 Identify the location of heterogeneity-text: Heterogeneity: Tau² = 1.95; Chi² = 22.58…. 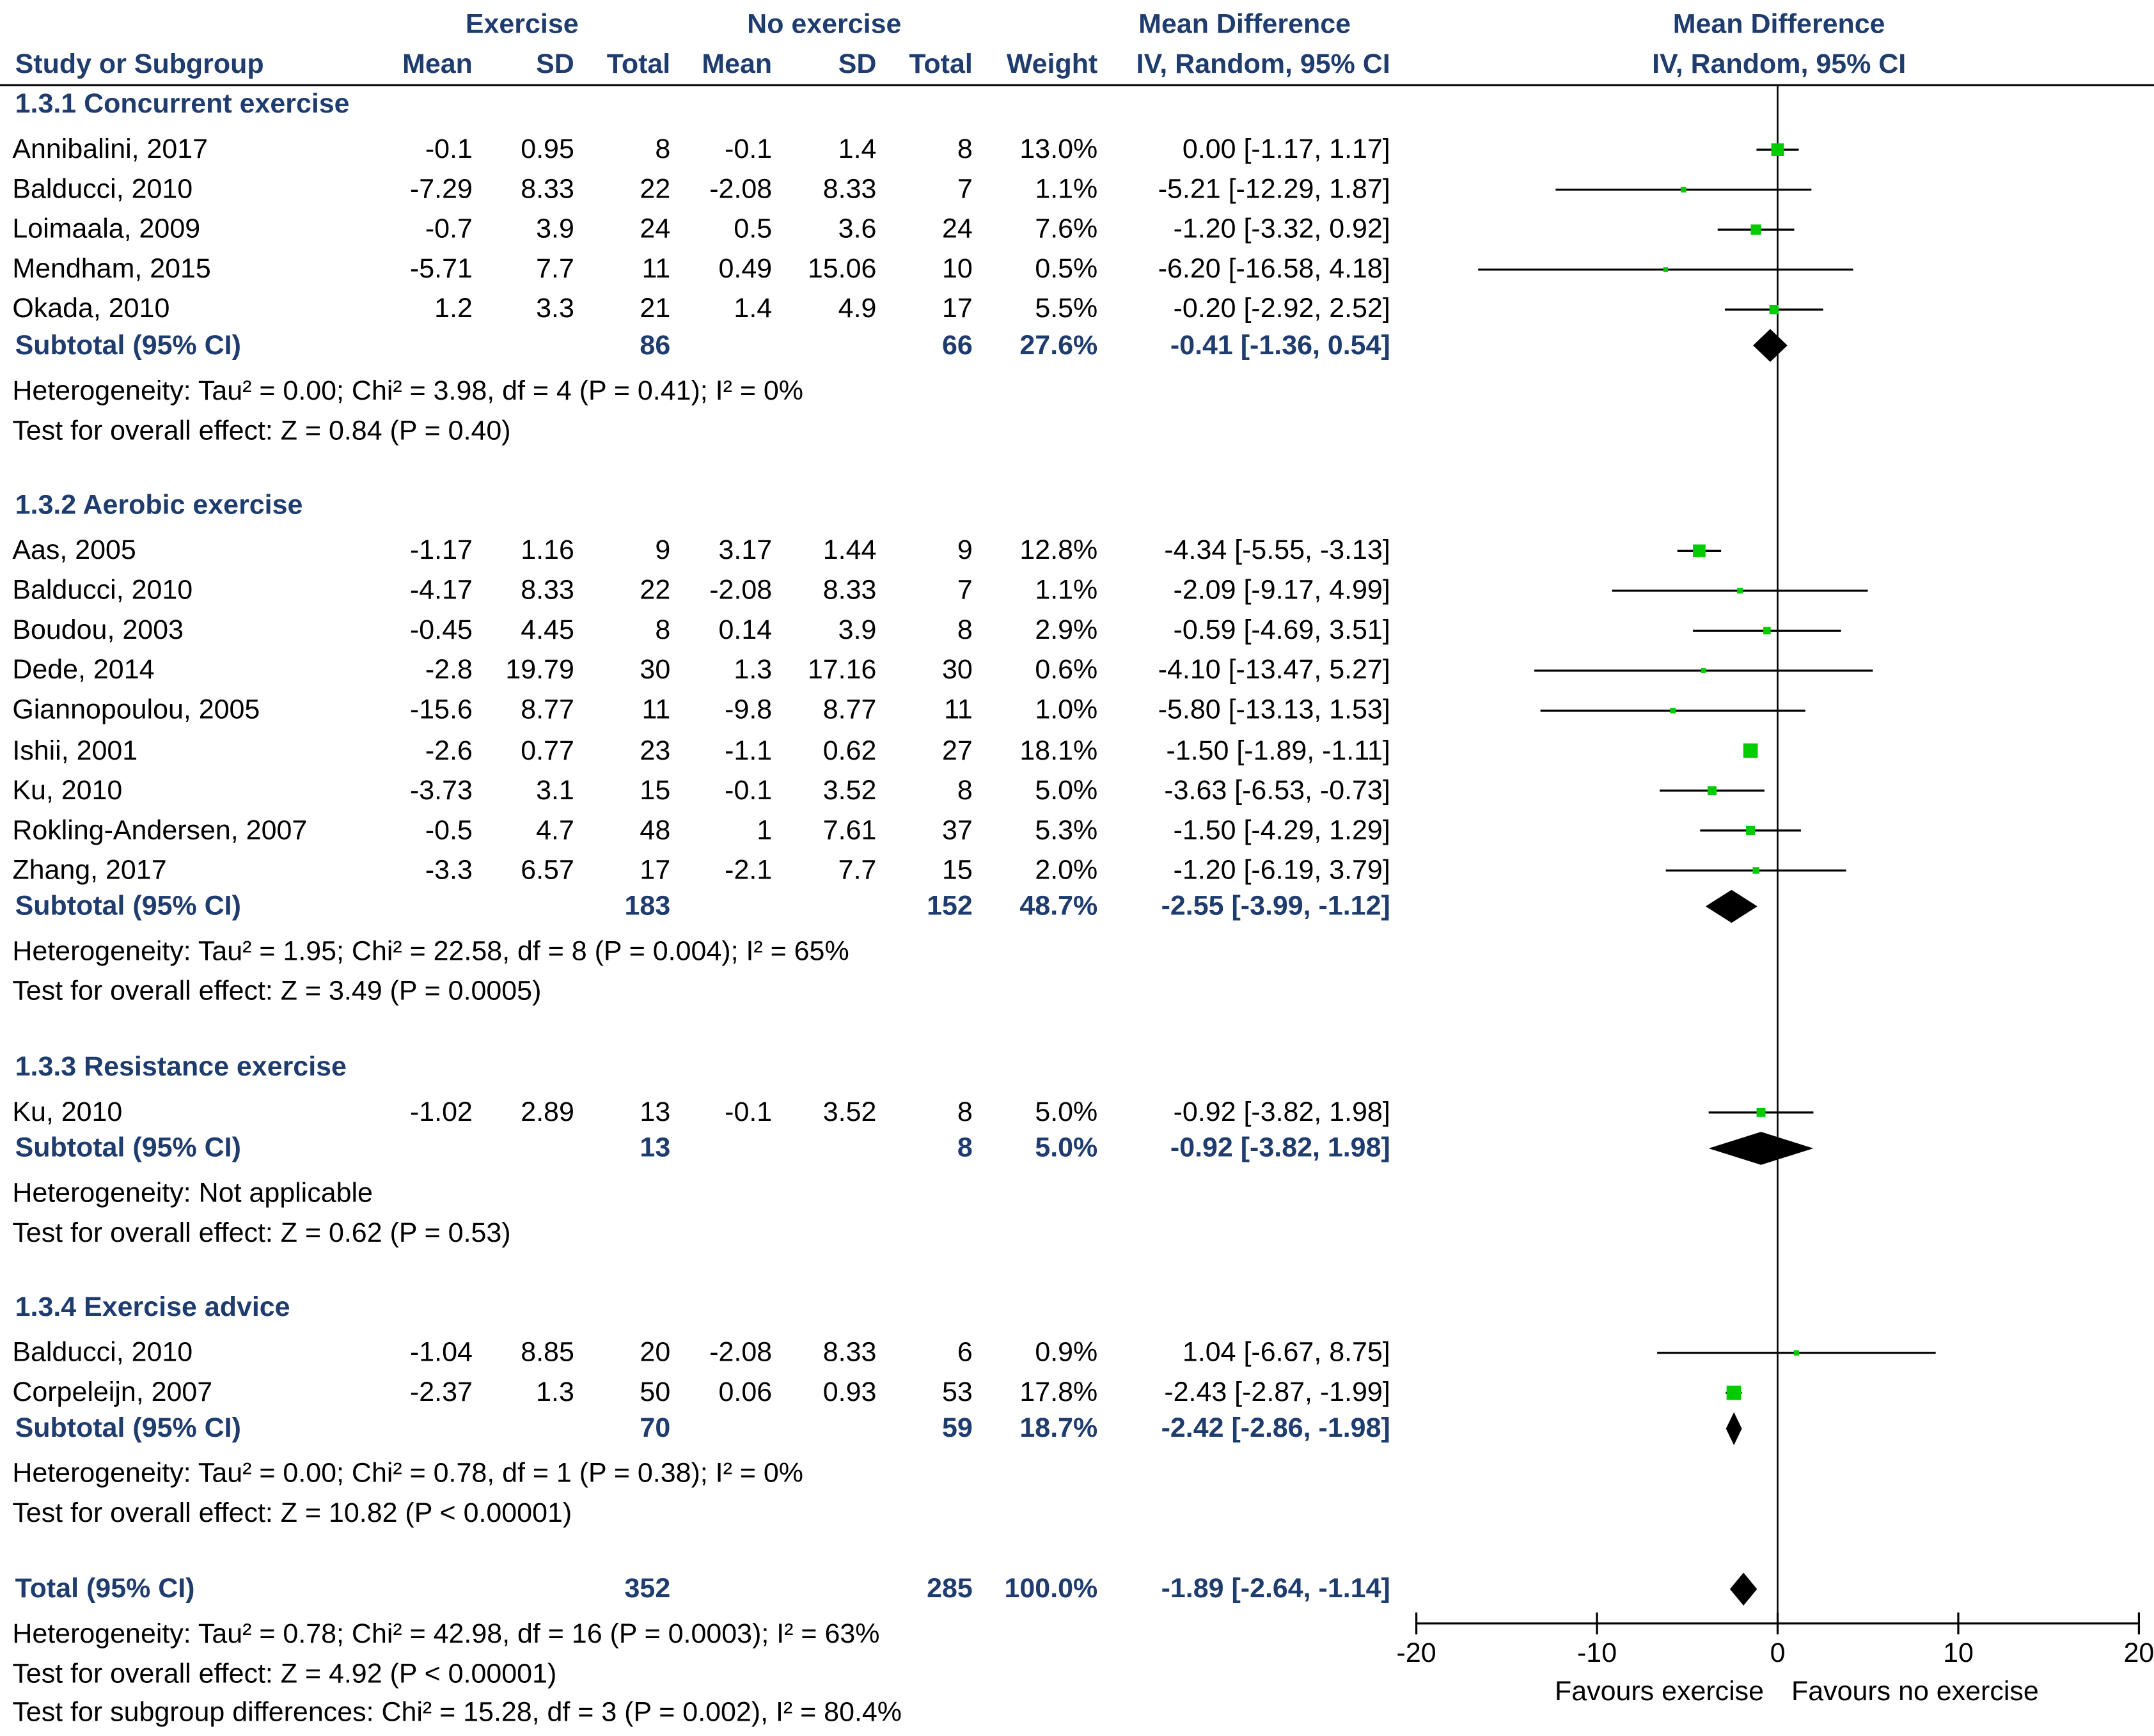
(430, 951).